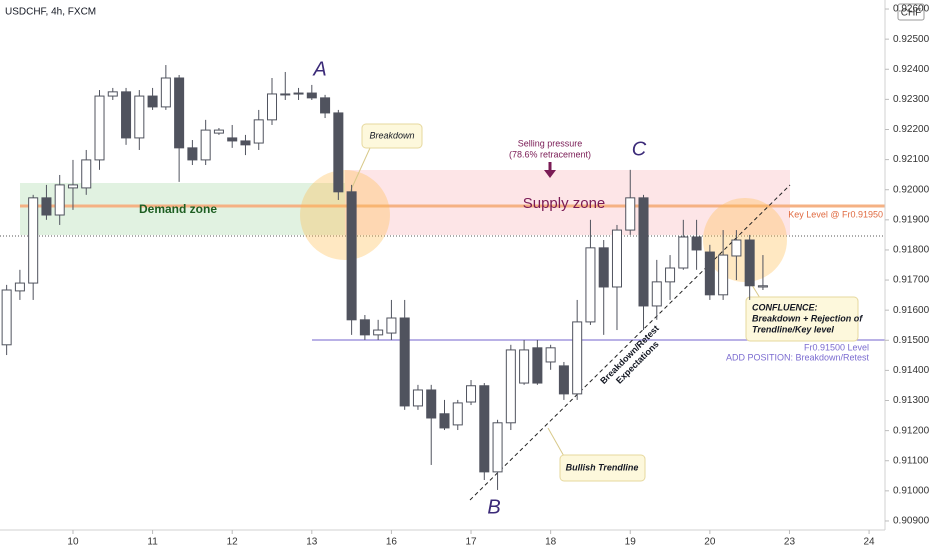 Image resolution: width=932 pixels, height=550 pixels. I want to click on zone-label: Supply zone, so click(564, 203).